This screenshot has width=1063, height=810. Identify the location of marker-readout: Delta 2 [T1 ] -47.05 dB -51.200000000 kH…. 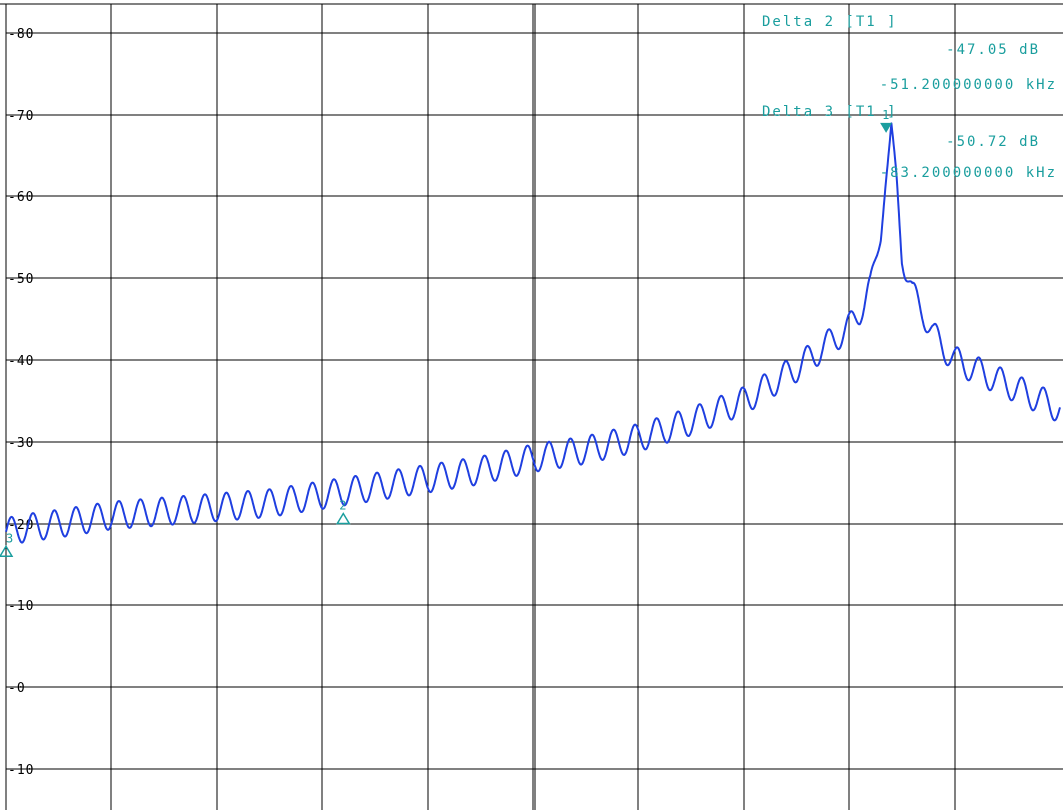
(909, 97).